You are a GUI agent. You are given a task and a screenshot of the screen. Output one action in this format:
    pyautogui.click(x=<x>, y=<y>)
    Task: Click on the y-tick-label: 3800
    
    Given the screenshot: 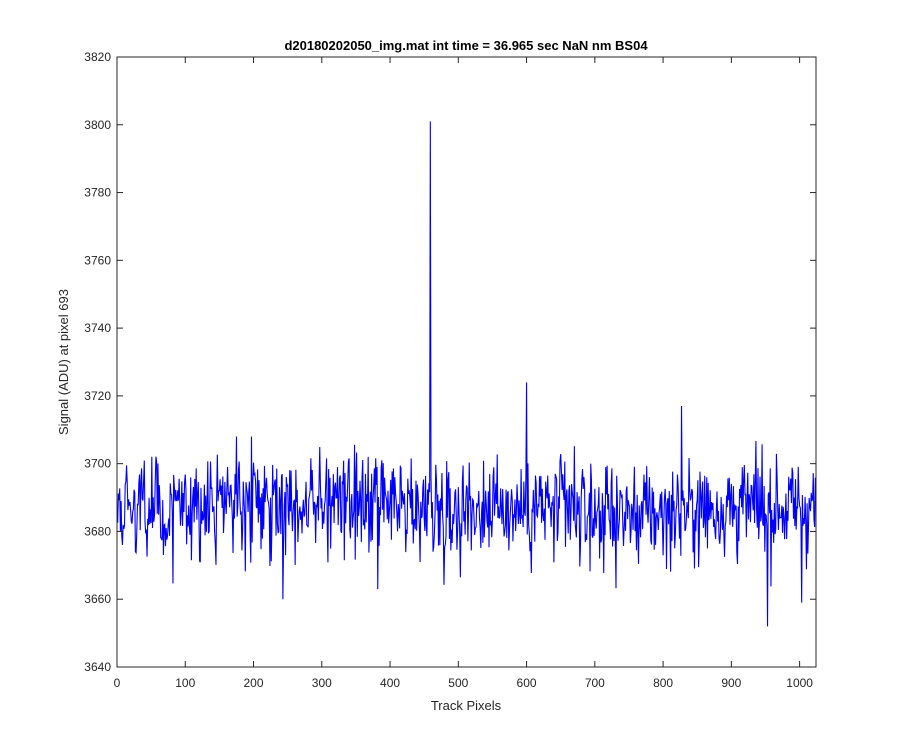 What is the action you would take?
    pyautogui.click(x=97, y=125)
    